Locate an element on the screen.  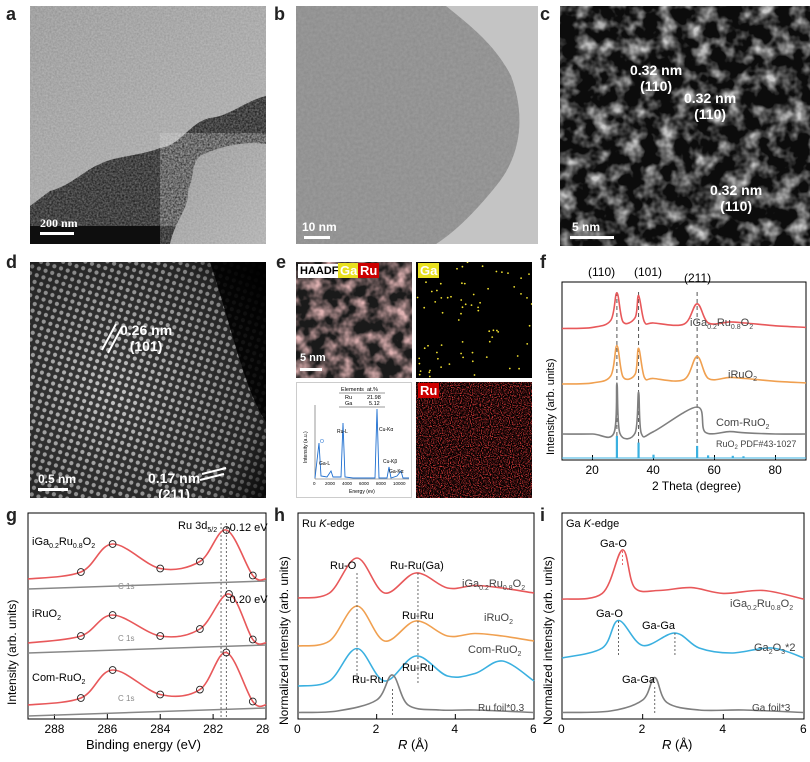
c1s-label: C 1s is located at coordinates (126, 638).